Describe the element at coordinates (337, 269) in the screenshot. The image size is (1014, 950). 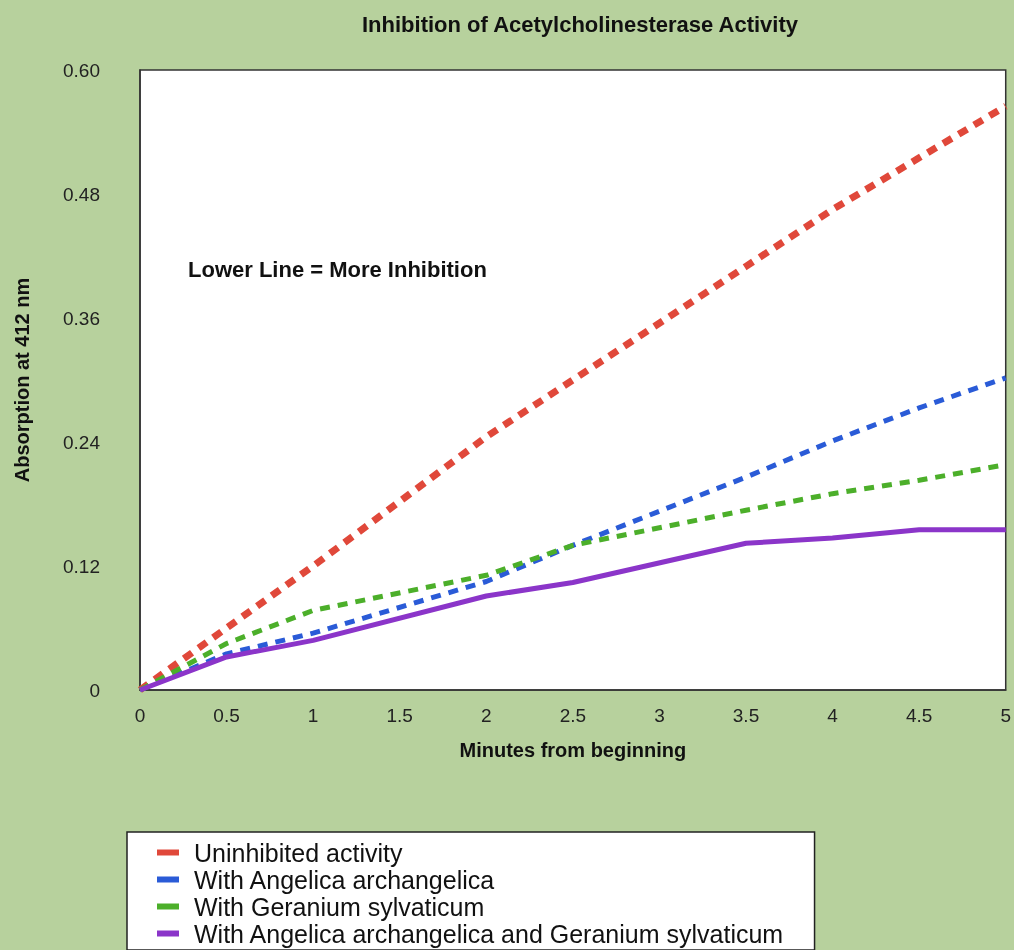
I see `annotation: Lower Line = More Inhibition` at that location.